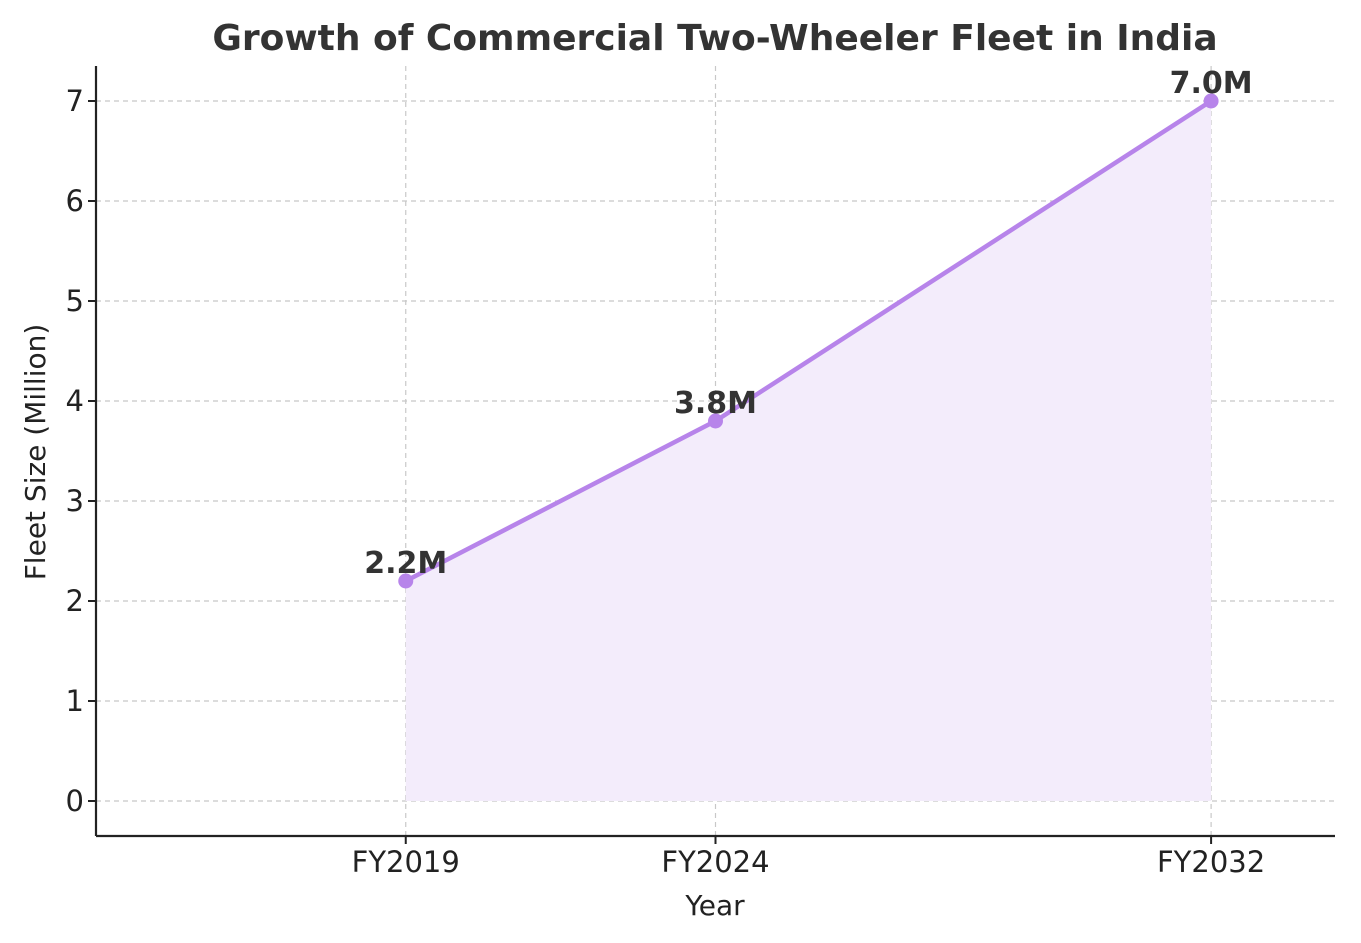 This screenshot has height=943, width=1361. I want to click on x-axis-label: Year, so click(714, 905).